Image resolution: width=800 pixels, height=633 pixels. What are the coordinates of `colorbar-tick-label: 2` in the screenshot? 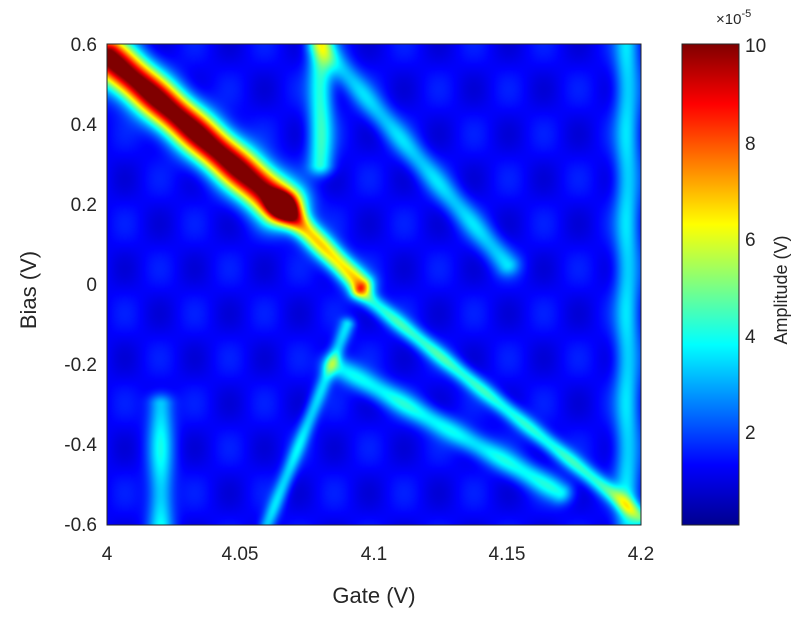 It's located at (750, 433).